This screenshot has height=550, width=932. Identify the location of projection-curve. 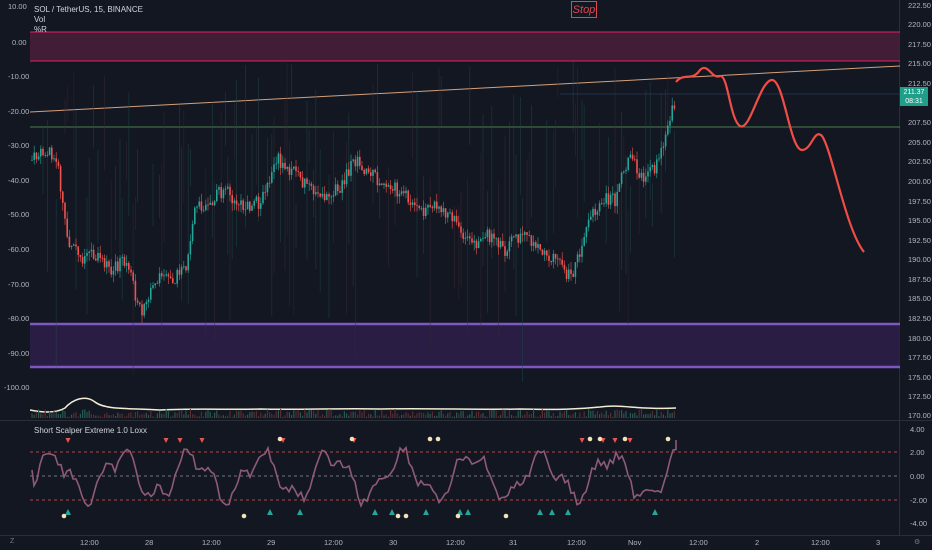
(770, 160).